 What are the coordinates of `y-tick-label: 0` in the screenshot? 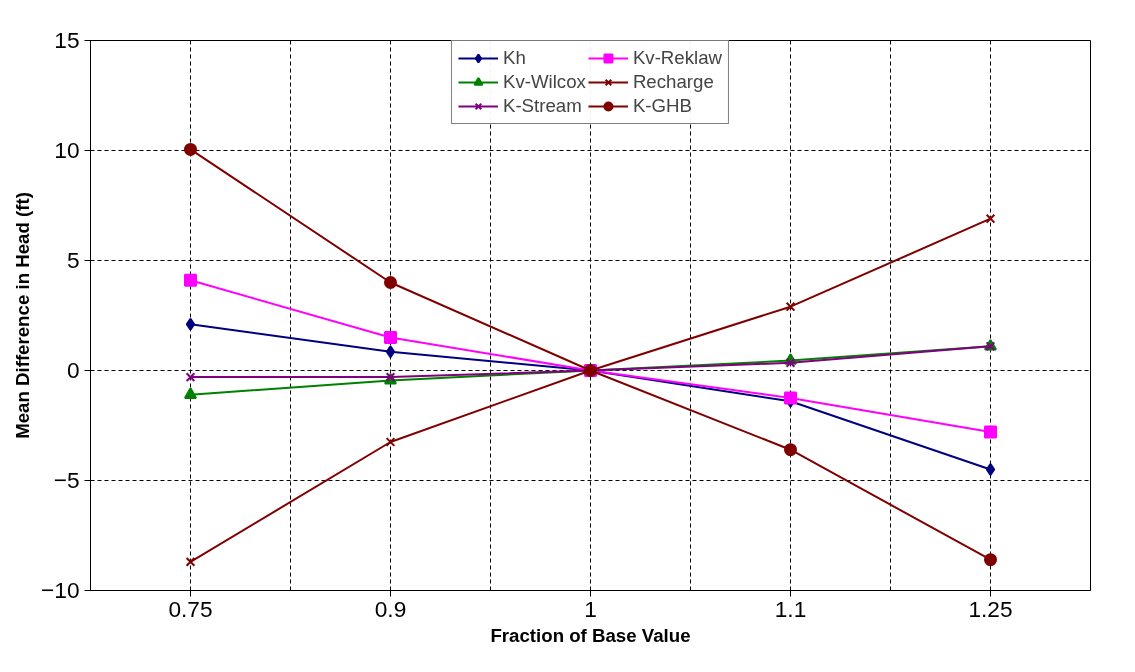 It's located at (73, 370).